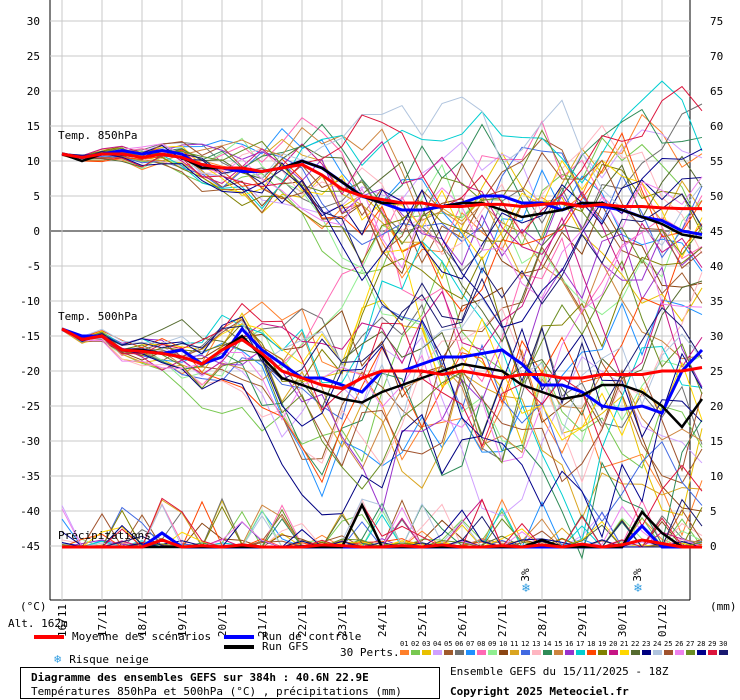 This screenshot has width=740, height=700. I want to click on perturbation-number: 12, so click(525, 644).